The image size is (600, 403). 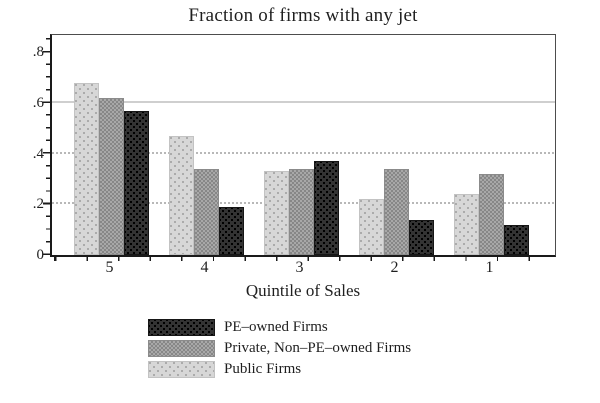 I want to click on x-axis-title: Quintile of Sales, so click(x=303, y=290).